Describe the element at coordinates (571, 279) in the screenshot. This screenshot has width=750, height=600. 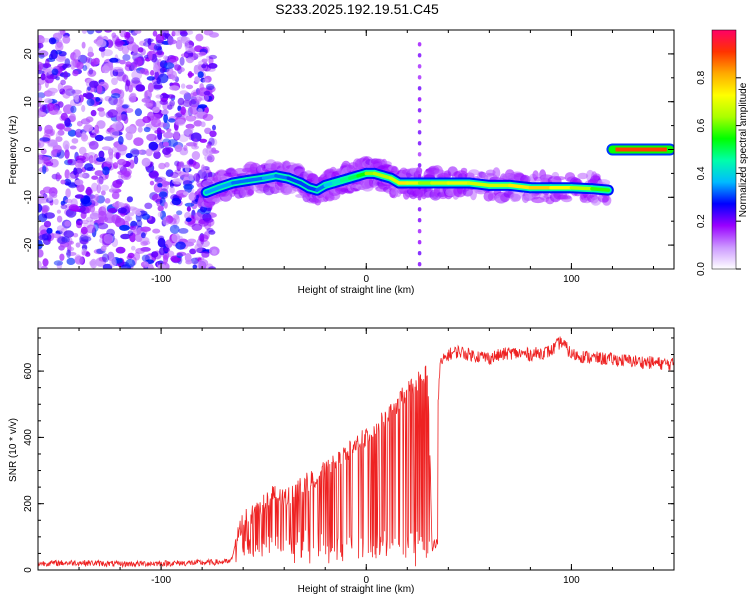
I see `x-tick-label: 100` at that location.